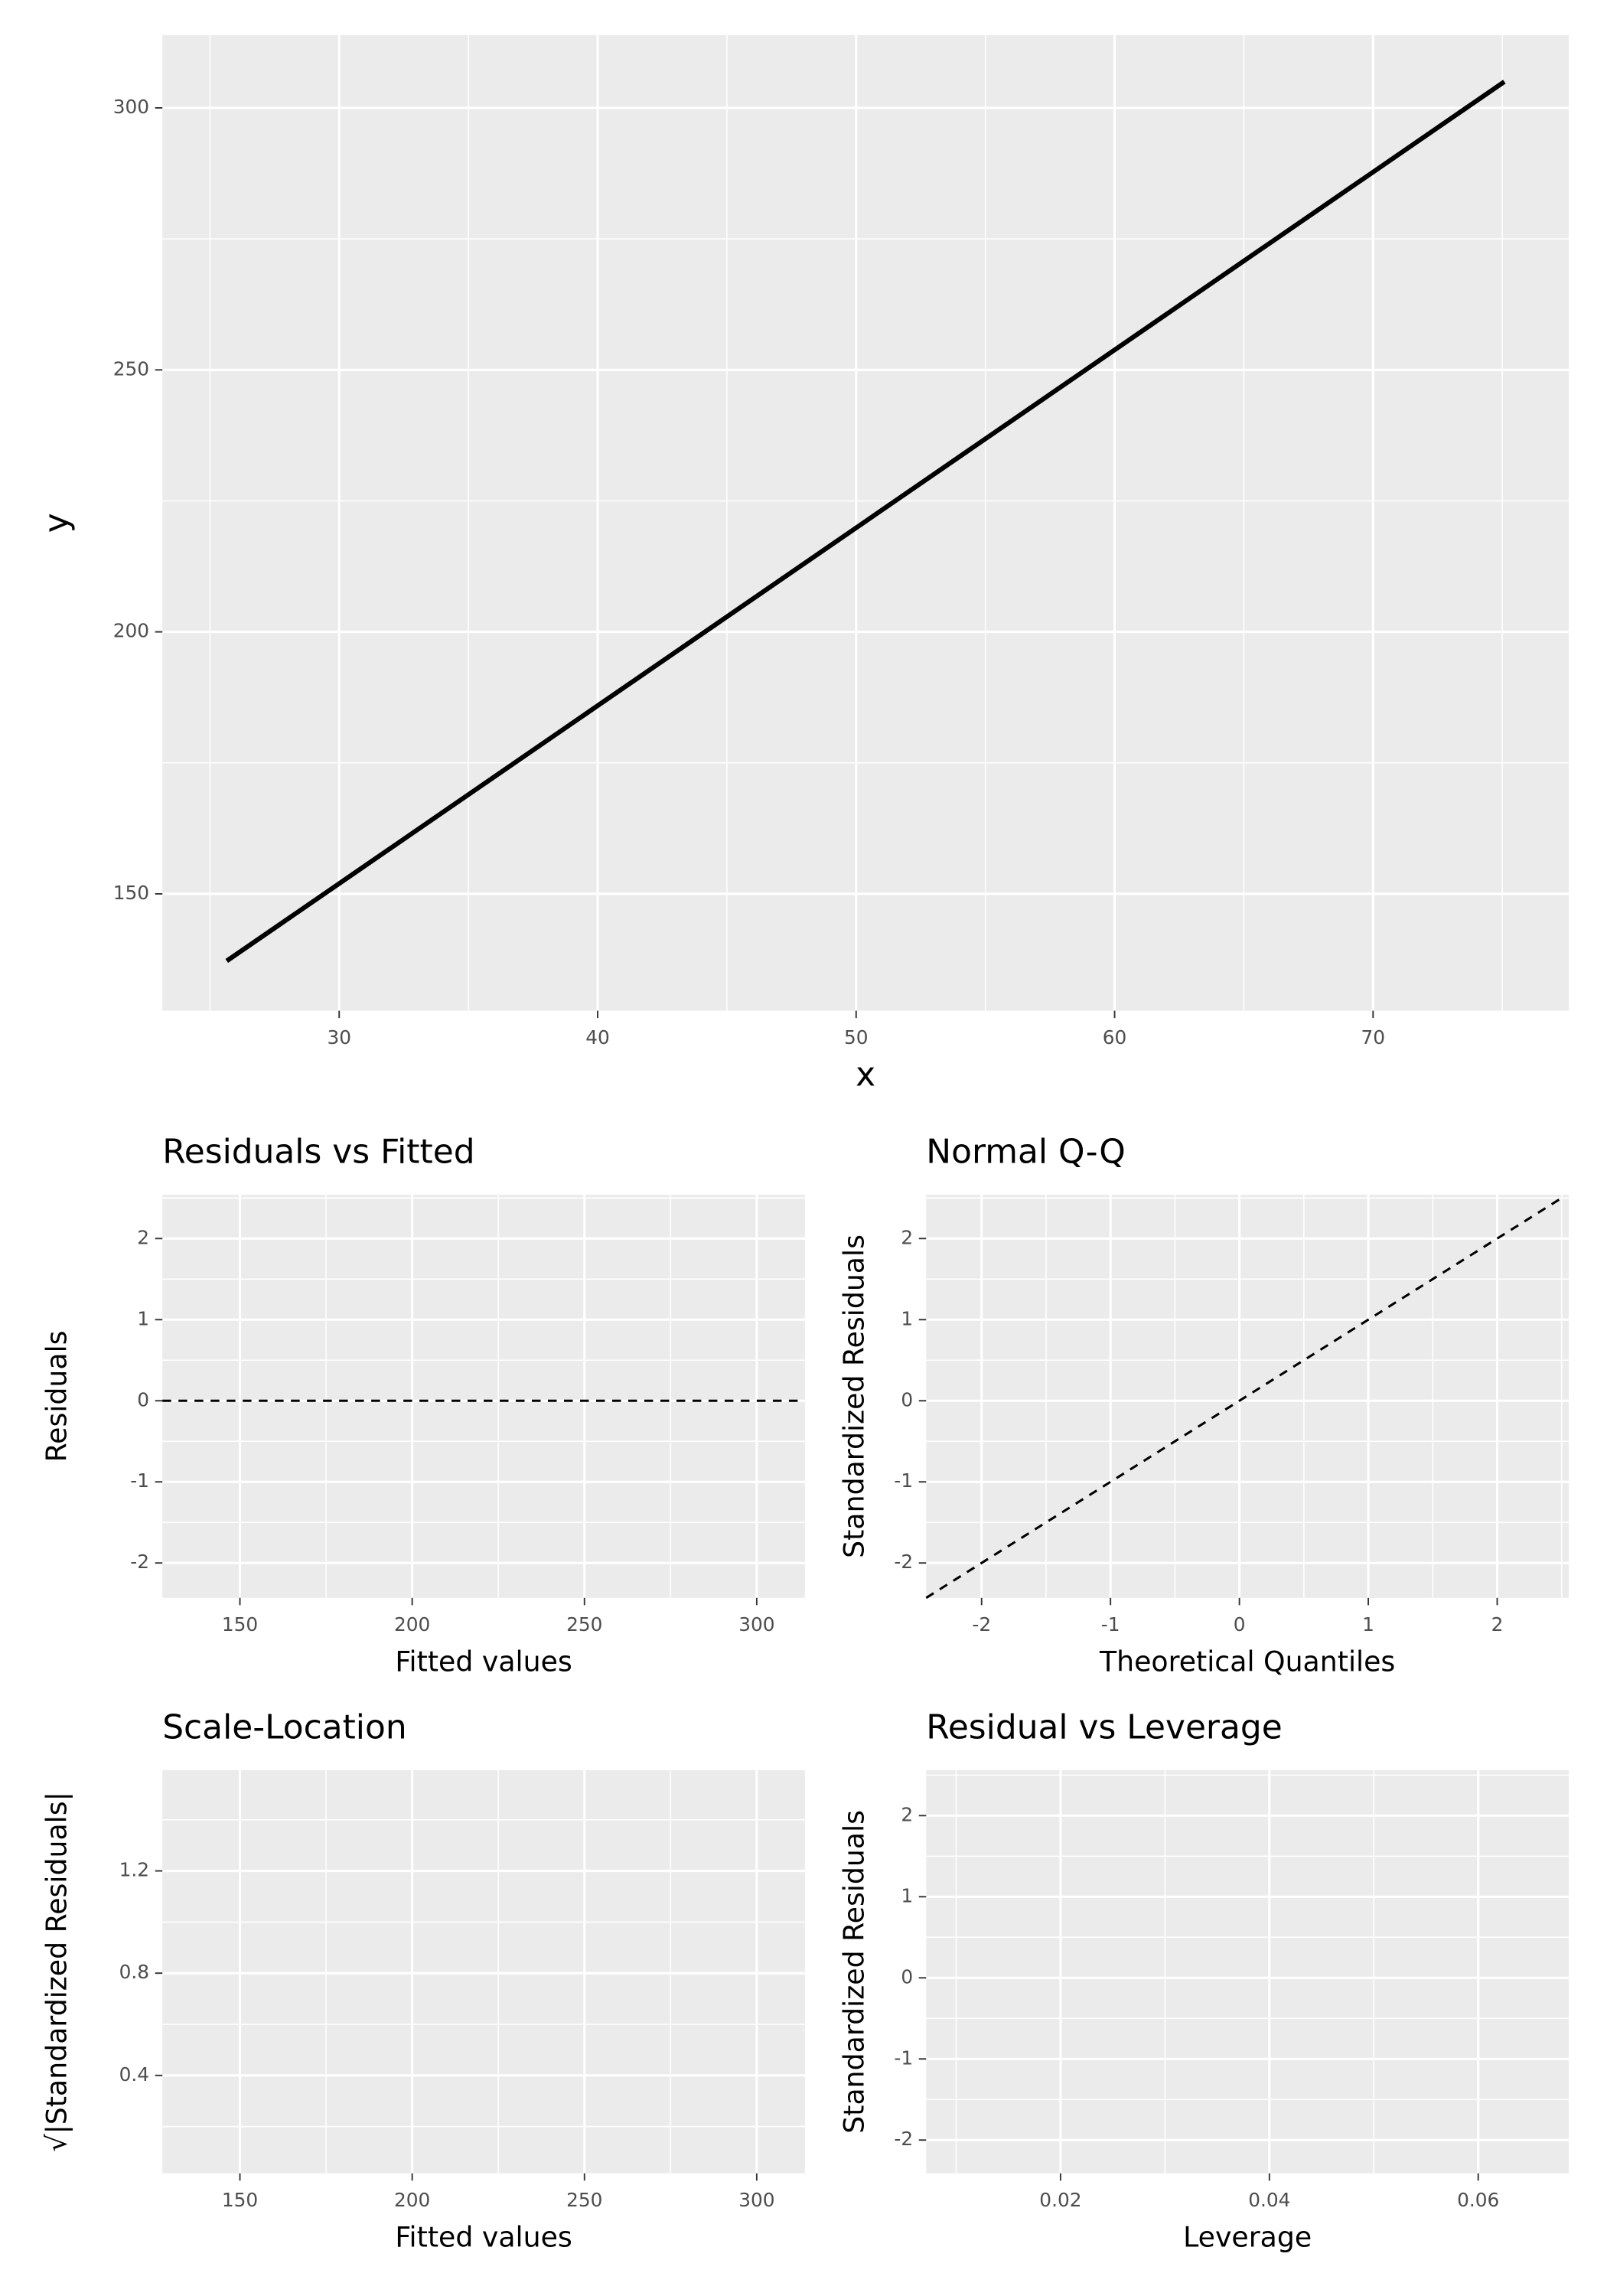 The height and width of the screenshot is (2296, 1607). What do you see at coordinates (865, 1074) in the screenshot?
I see `x-axis-title: x` at bounding box center [865, 1074].